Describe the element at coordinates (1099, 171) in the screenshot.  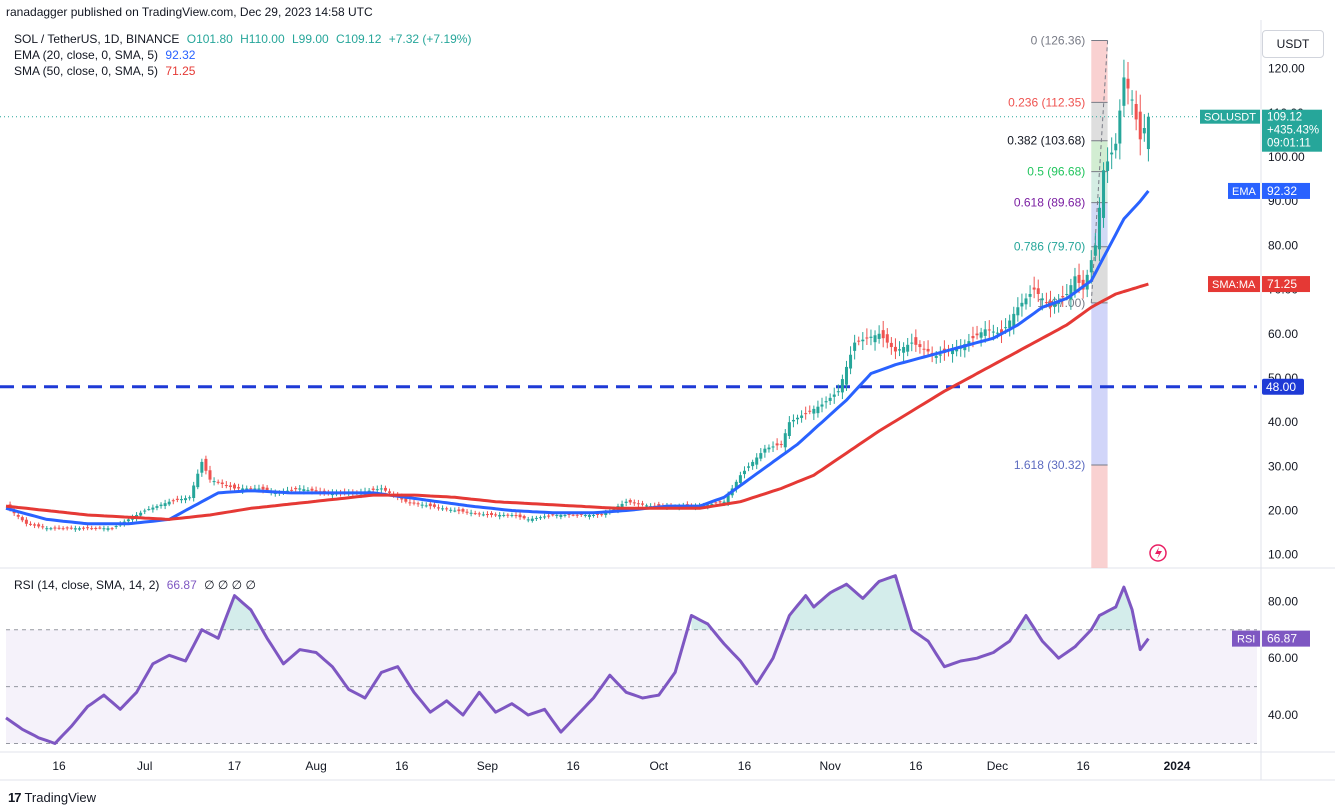
I see `fib-trend-line` at that location.